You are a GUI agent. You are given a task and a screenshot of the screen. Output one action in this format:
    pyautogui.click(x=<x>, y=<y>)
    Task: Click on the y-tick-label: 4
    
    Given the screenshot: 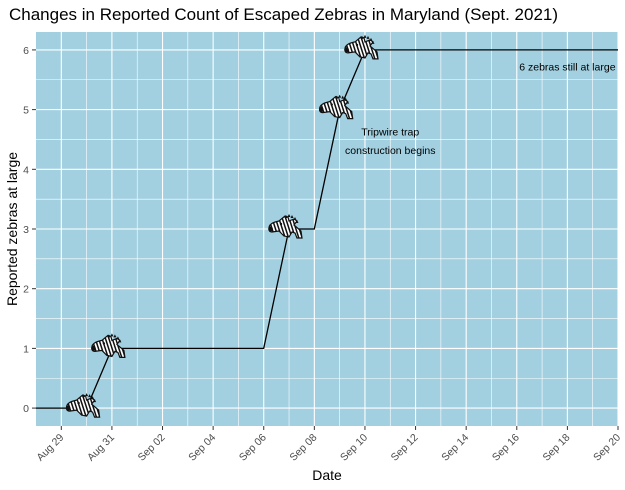 What is the action you would take?
    pyautogui.click(x=26, y=170)
    